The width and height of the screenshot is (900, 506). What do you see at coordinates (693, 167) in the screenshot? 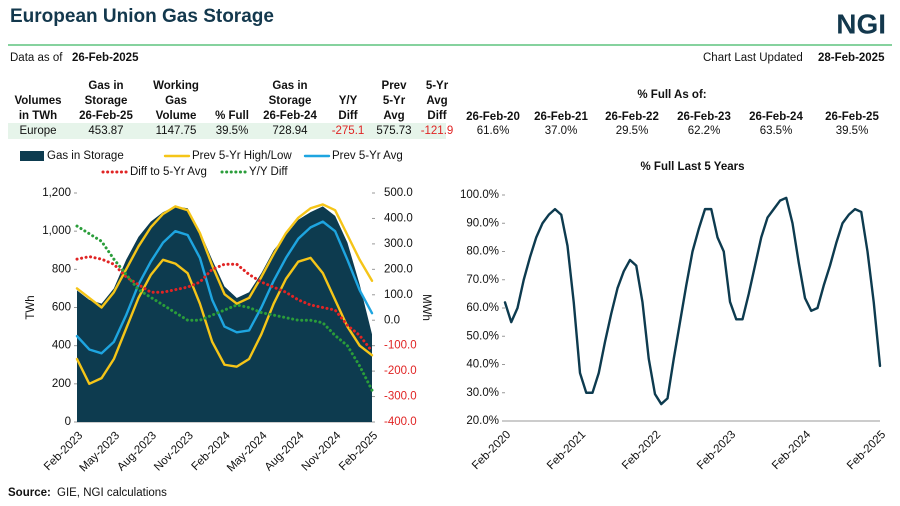
I see `chart-title: % Full Last 5 Years` at bounding box center [693, 167].